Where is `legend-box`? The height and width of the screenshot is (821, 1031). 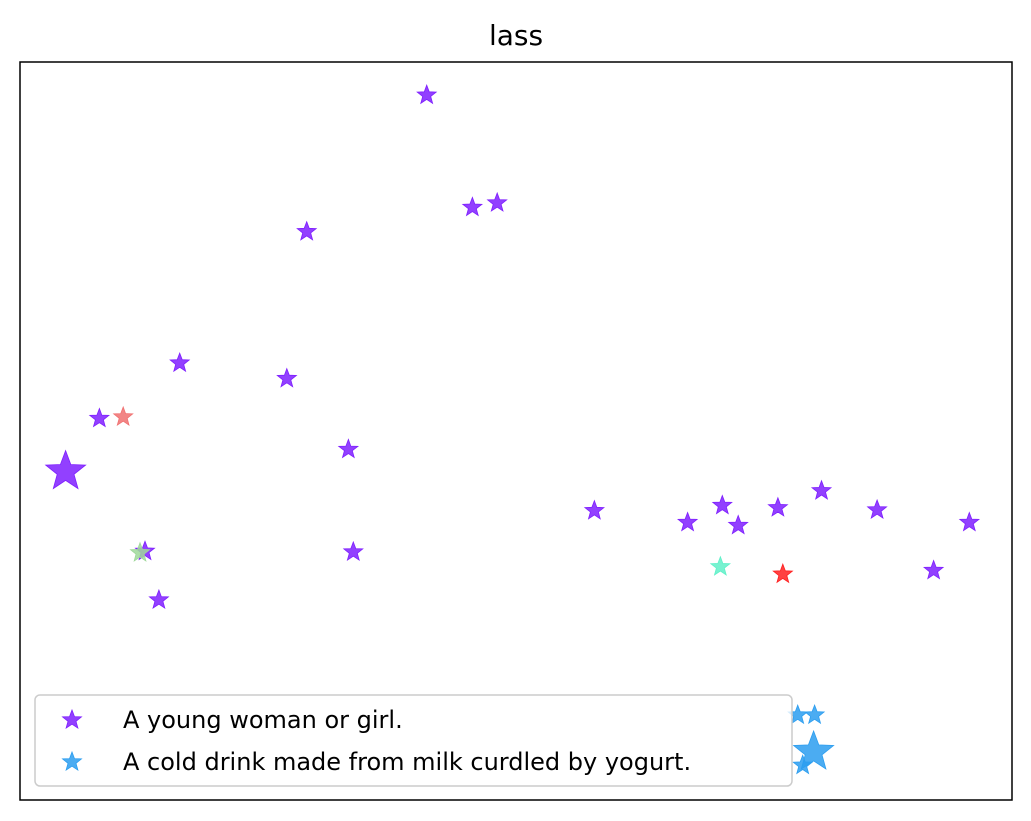
legend-box is located at coordinates (413, 740).